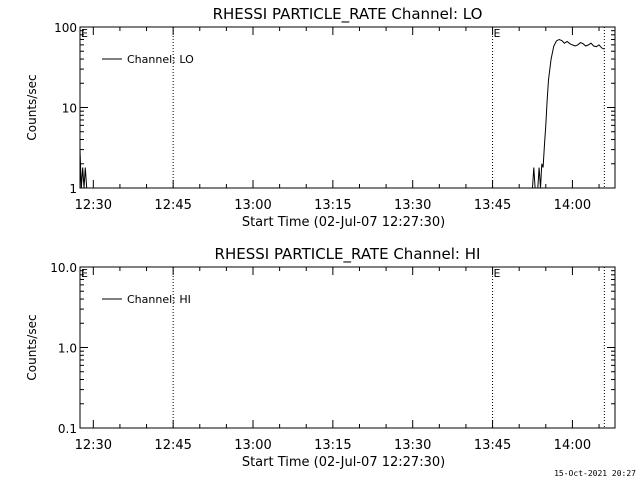  What do you see at coordinates (84, 273) in the screenshot?
I see `hi-corner-label: E` at bounding box center [84, 273].